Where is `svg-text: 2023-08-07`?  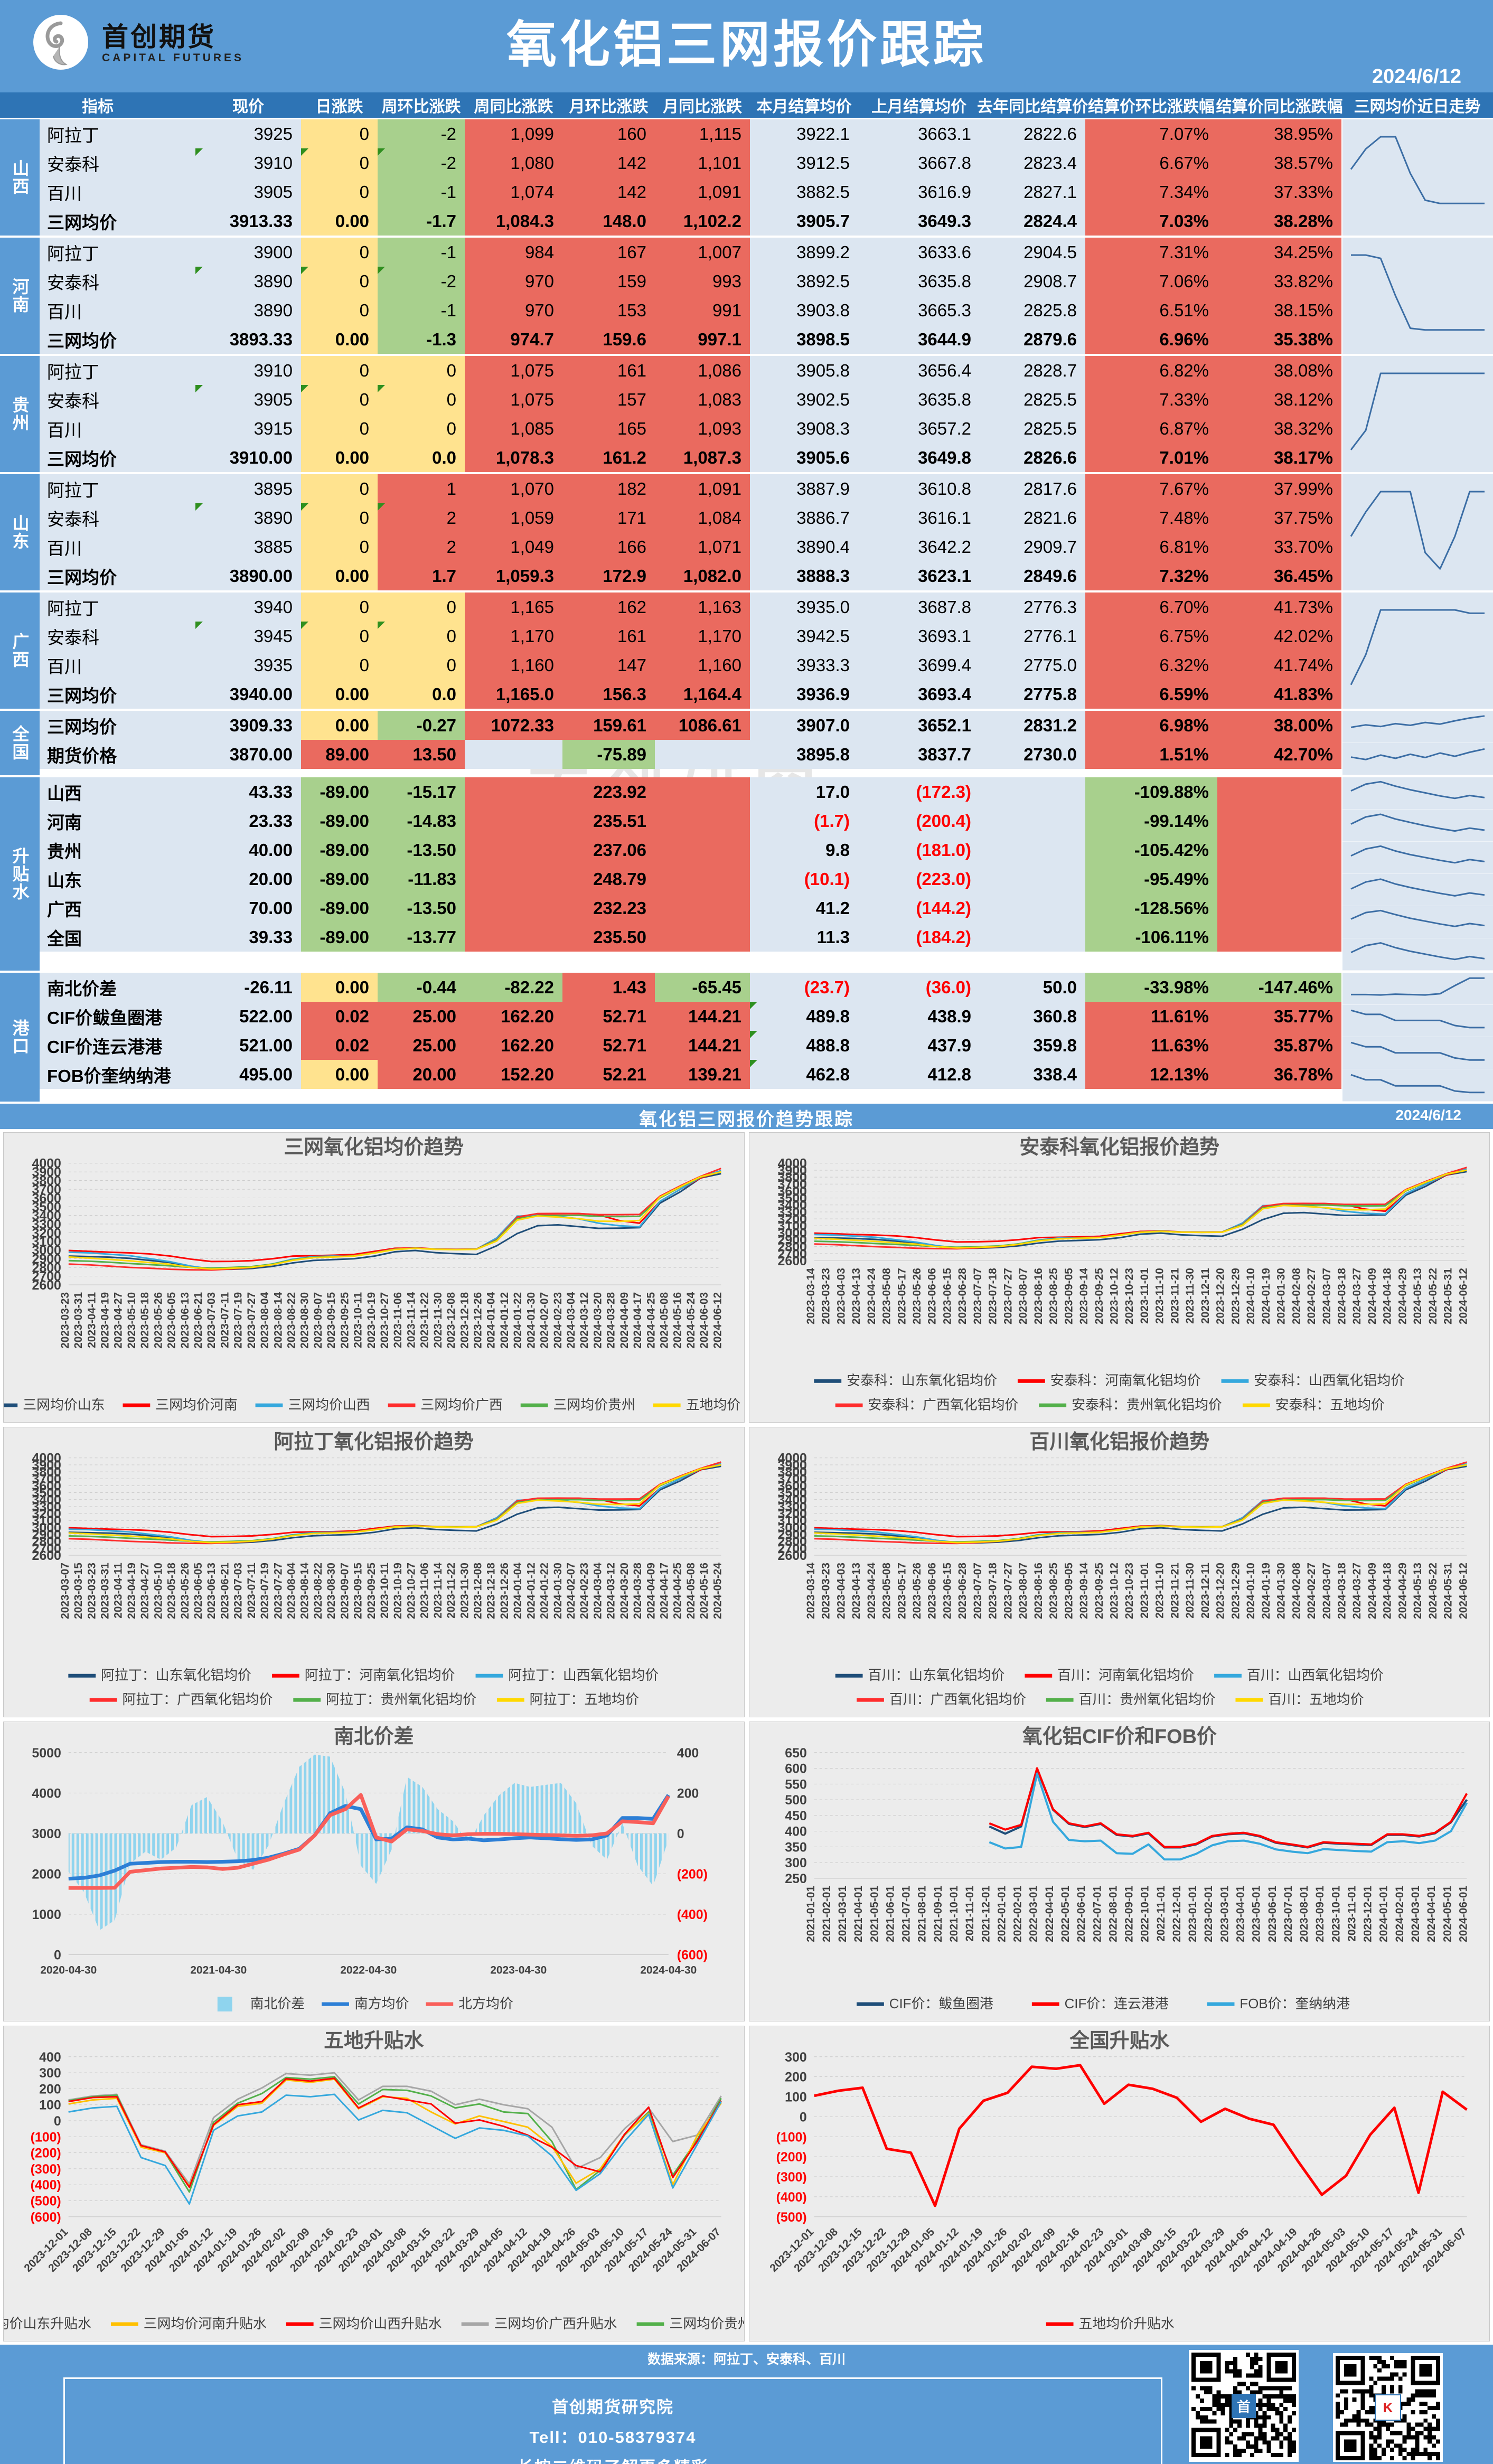 svg-text: 2023-08-07 is located at coordinates (1023, 1591).